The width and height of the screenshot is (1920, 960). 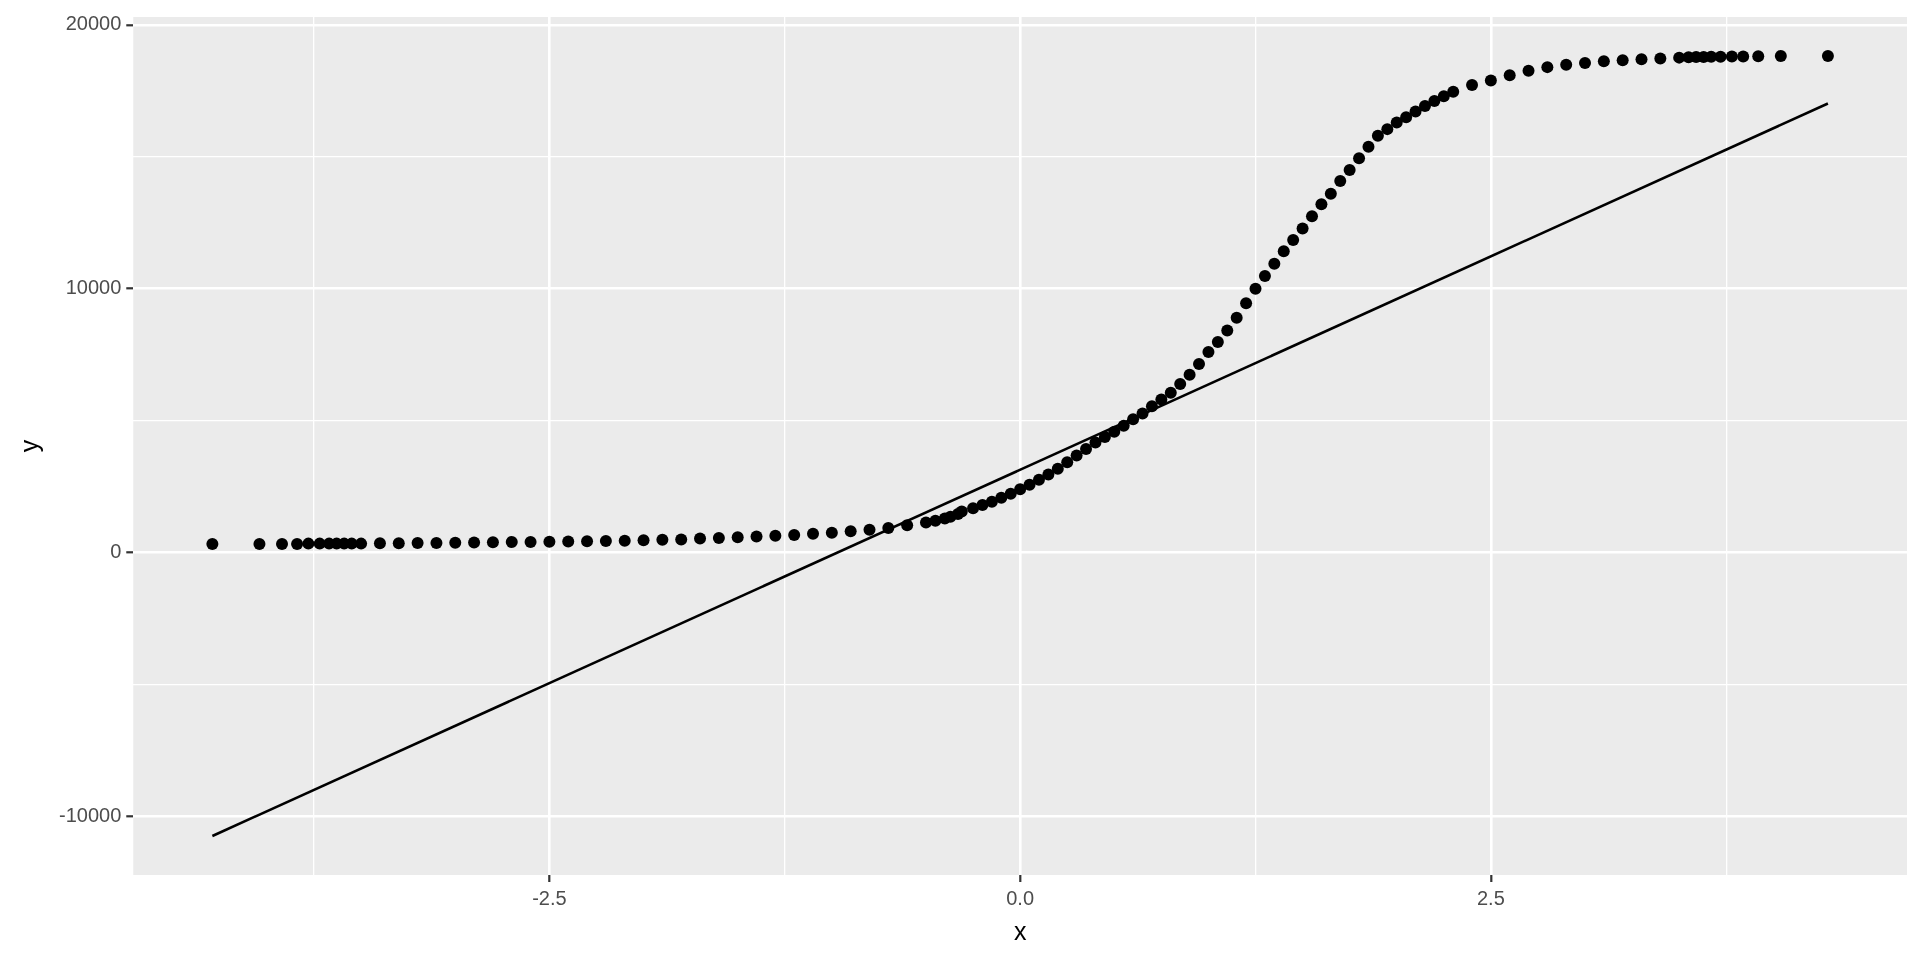 What do you see at coordinates (116, 551) in the screenshot?
I see `y-tick-label: 0` at bounding box center [116, 551].